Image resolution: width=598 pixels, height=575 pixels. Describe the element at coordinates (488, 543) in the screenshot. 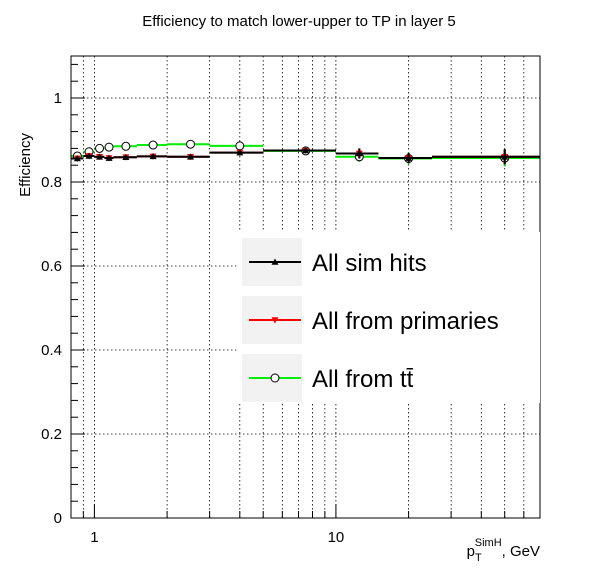

I see `x-axis-label-sup: SimH` at that location.